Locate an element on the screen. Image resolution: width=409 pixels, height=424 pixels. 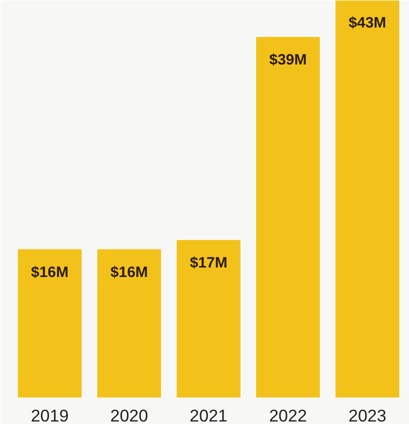
x-tick-label: 2022 is located at coordinates (288, 415).